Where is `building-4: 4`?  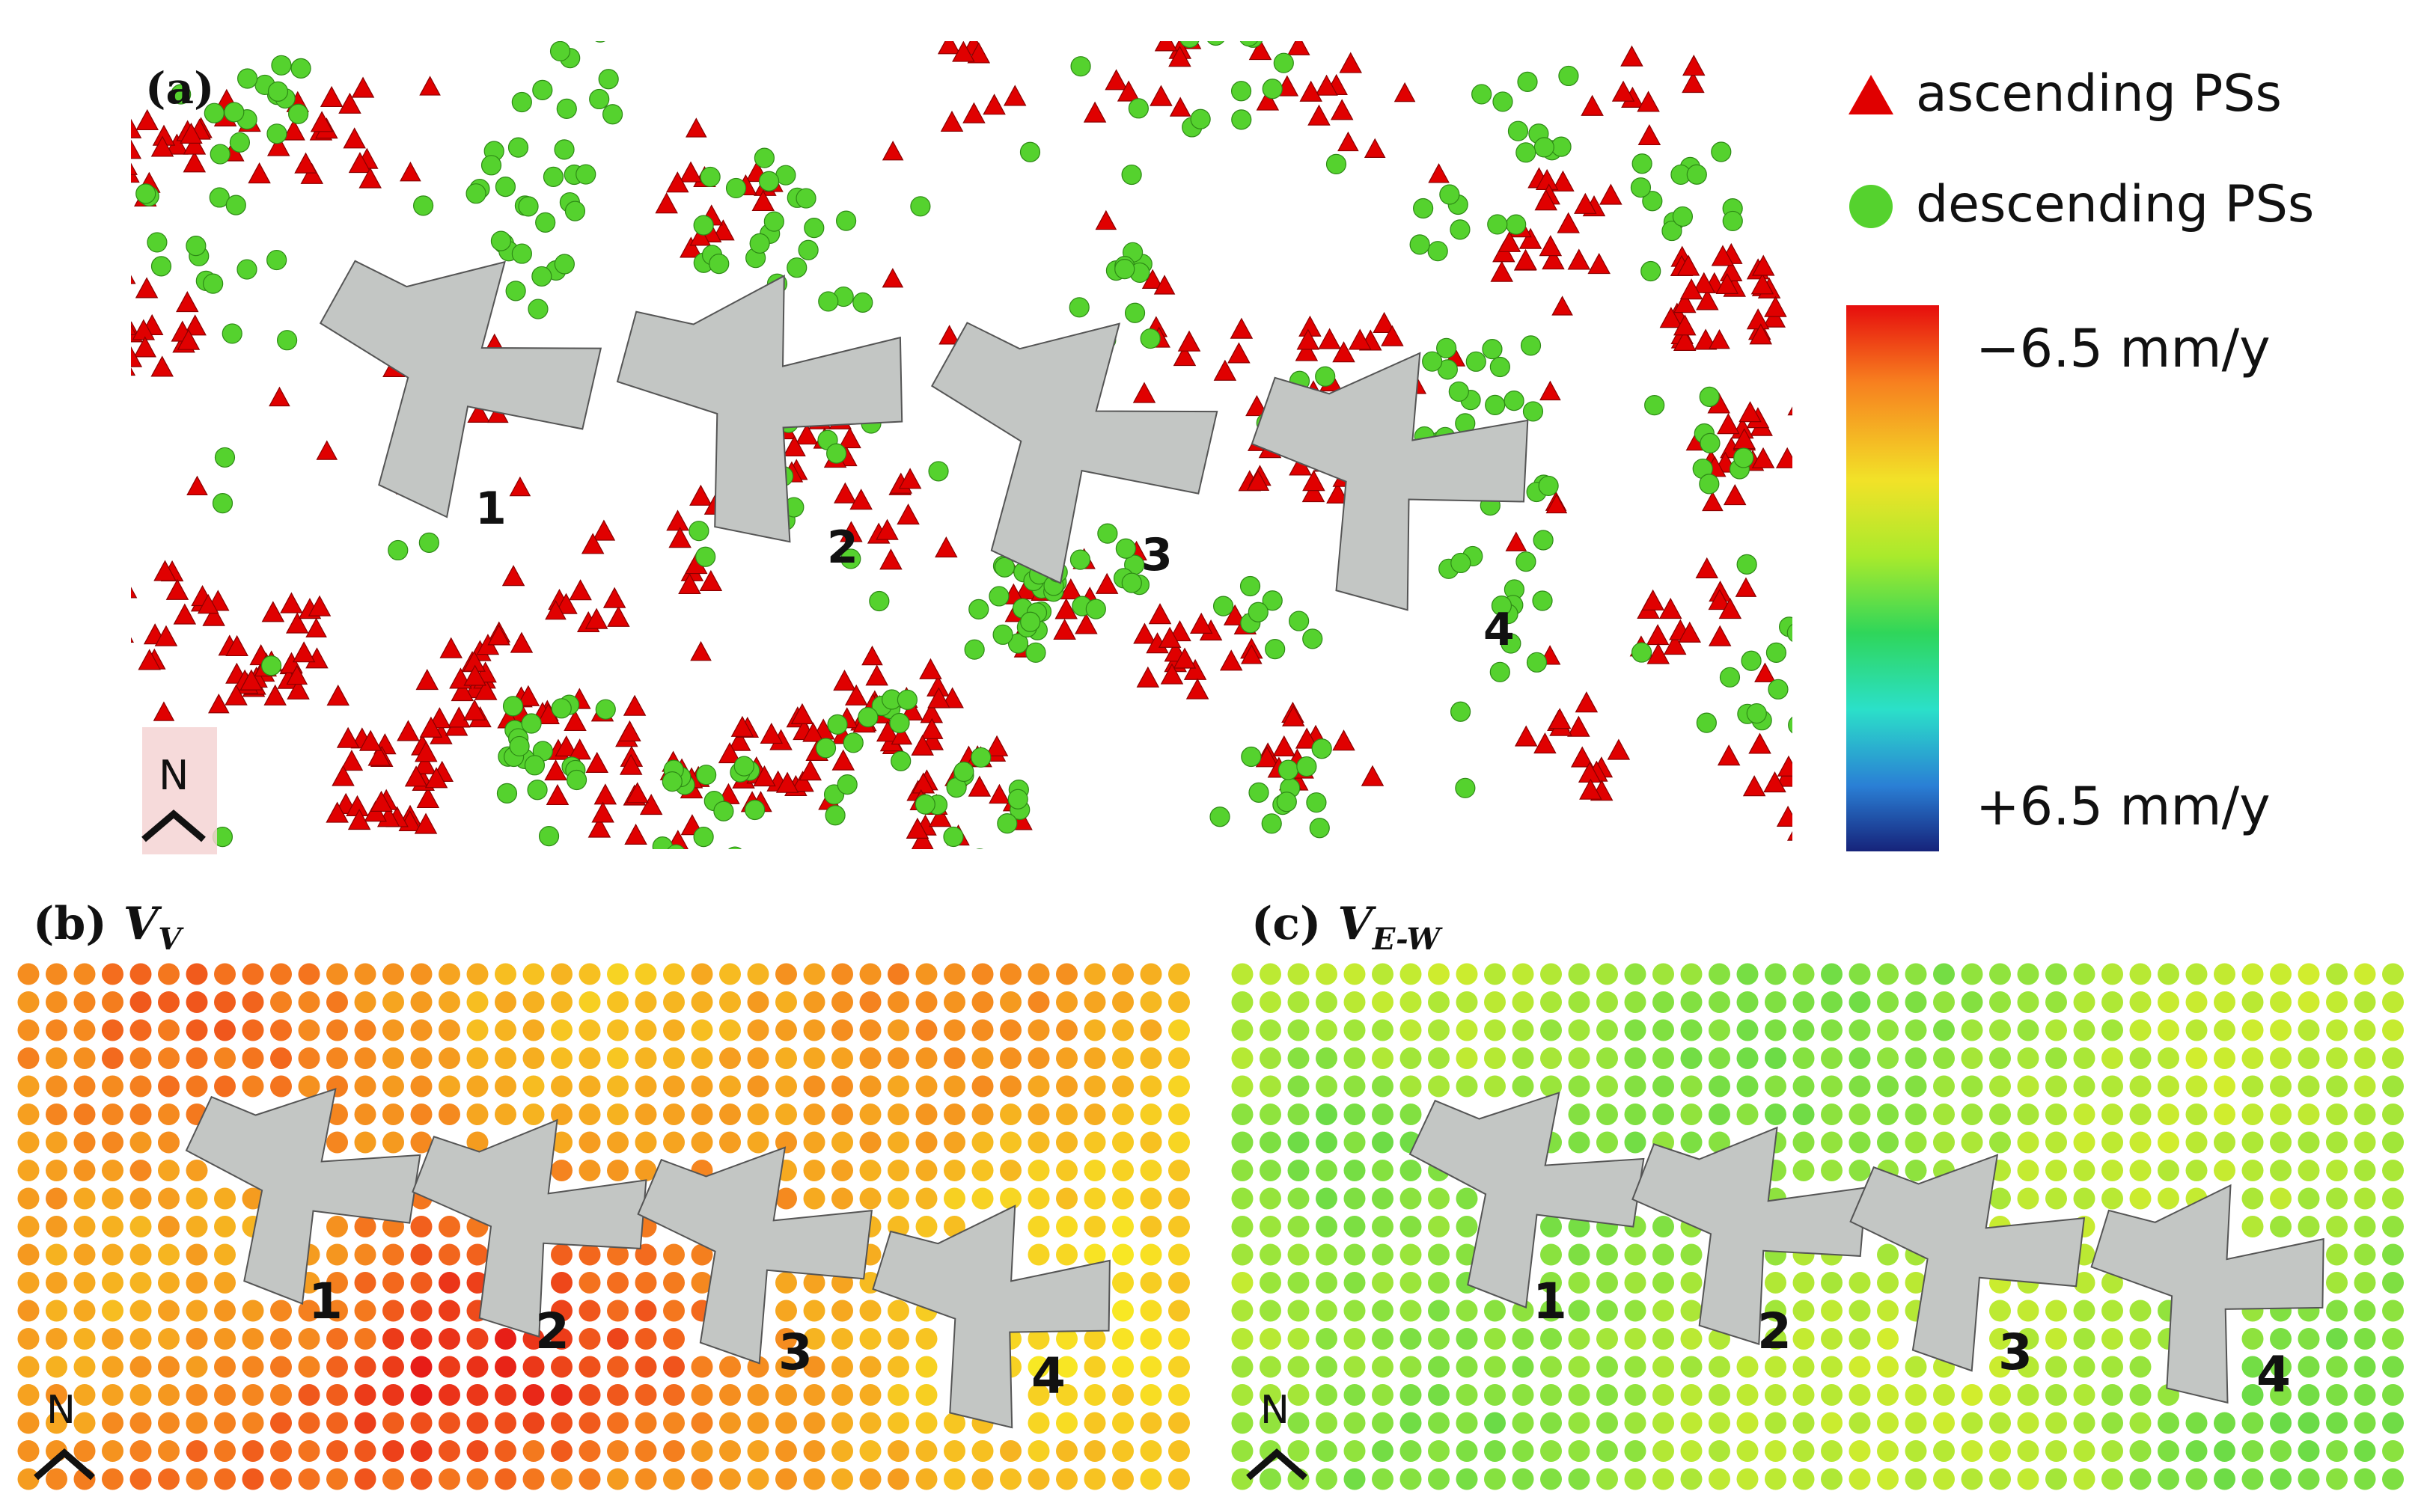 building-4: 4 is located at coordinates (1390, 504).